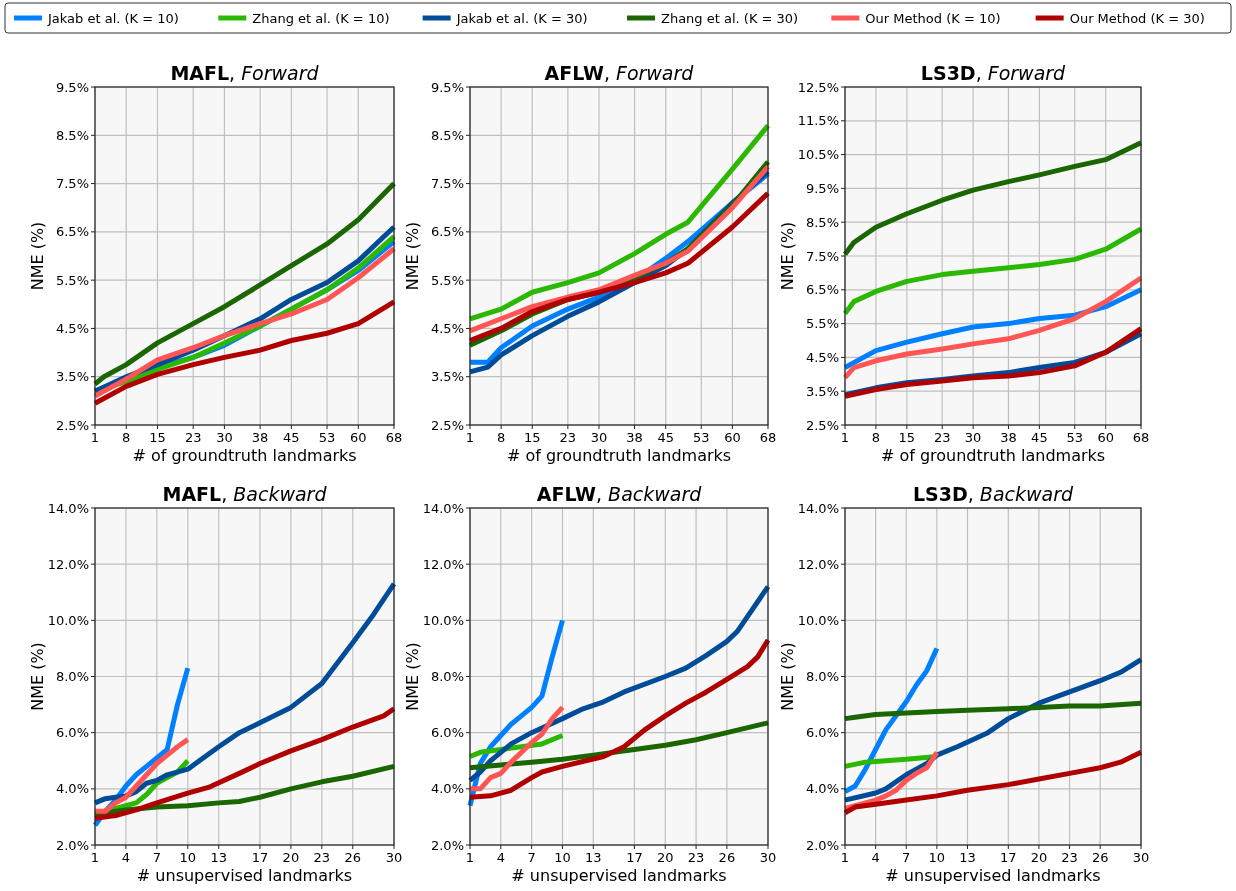 The height and width of the screenshot is (891, 1236). I want to click on y-tick-label: 11.5%, so click(818, 121).